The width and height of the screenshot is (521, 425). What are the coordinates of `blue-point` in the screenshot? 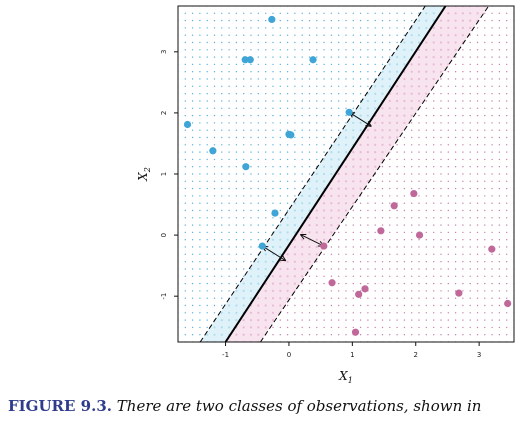 It's located at (262, 246).